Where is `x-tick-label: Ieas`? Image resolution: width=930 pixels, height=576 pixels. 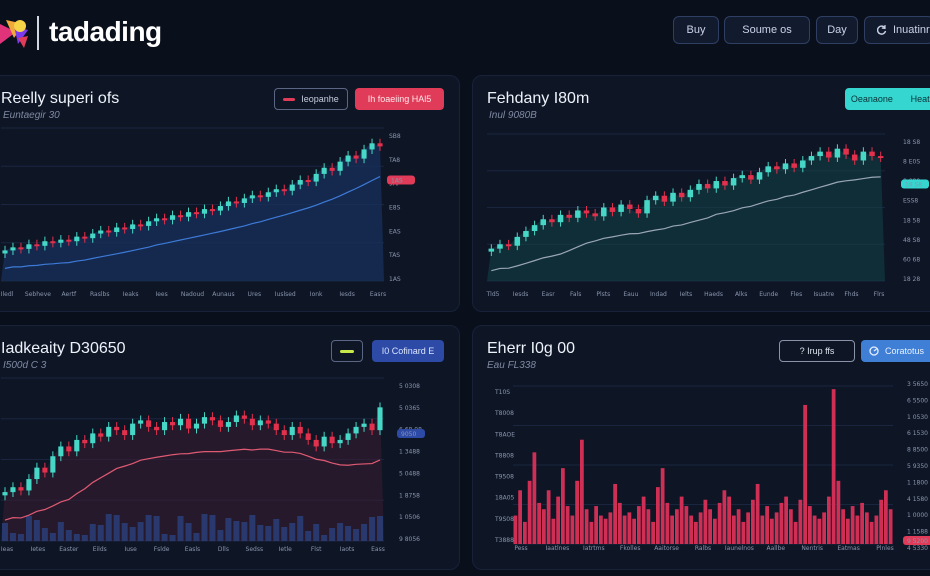 x-tick-label: Ieas is located at coordinates (7, 549).